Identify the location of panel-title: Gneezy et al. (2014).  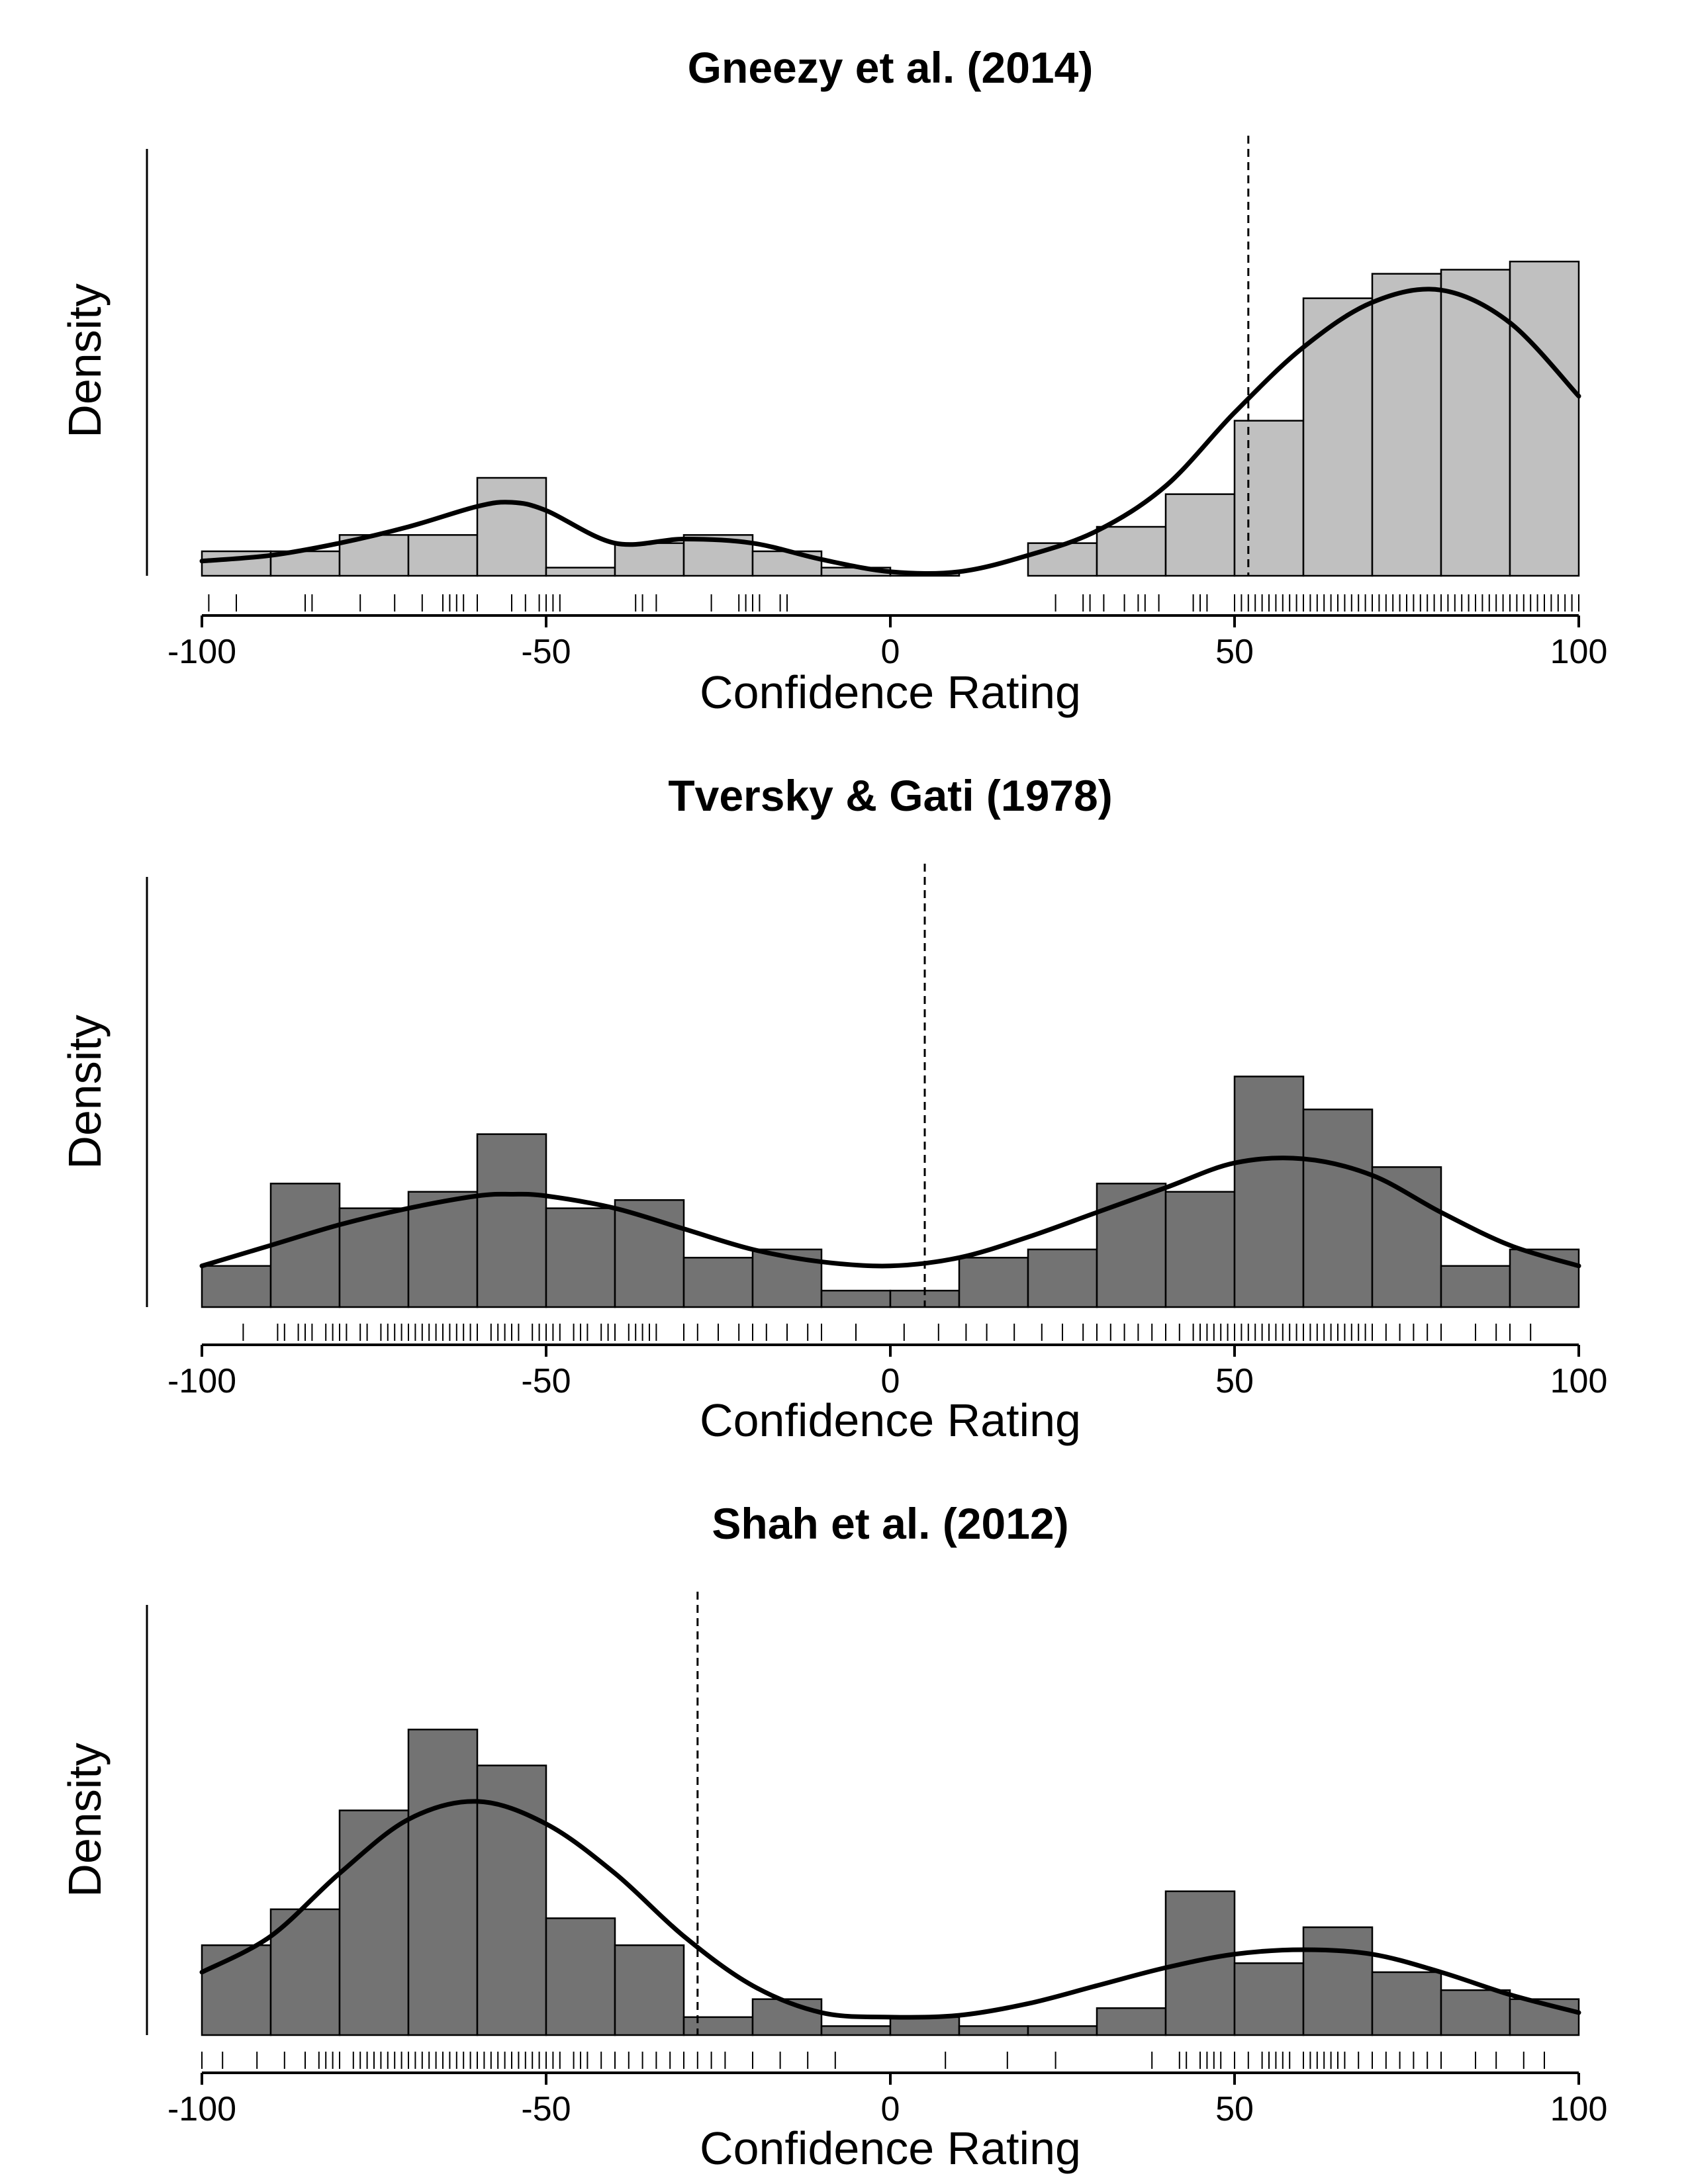
(891, 67).